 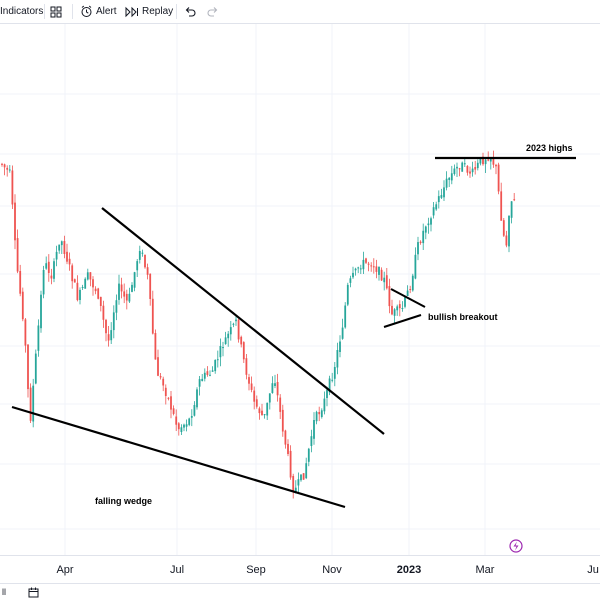 What do you see at coordinates (56, 11) in the screenshot?
I see `layouts-button` at bounding box center [56, 11].